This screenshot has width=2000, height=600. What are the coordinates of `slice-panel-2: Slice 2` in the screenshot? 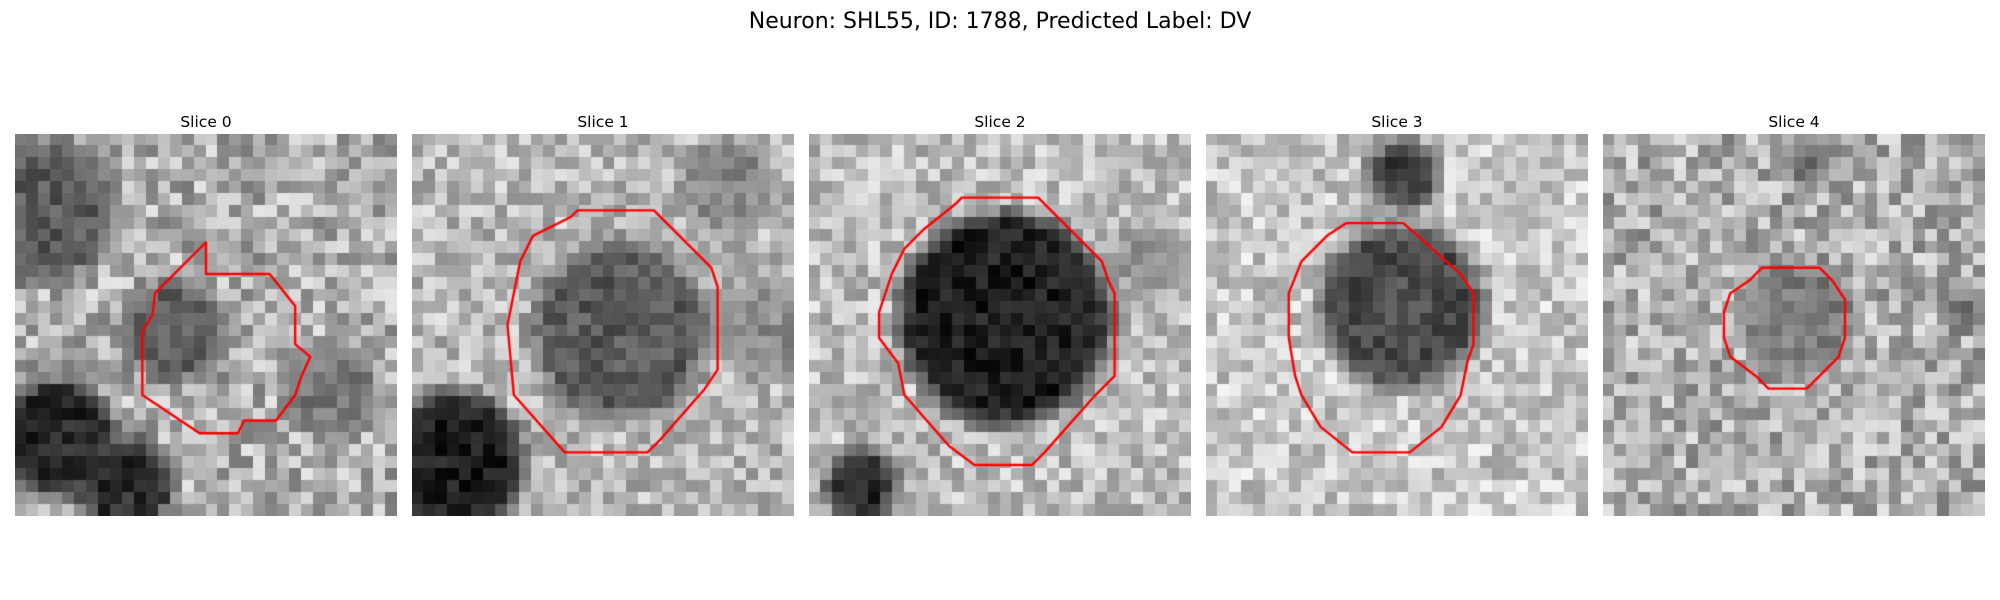 It's located at (1000, 314).